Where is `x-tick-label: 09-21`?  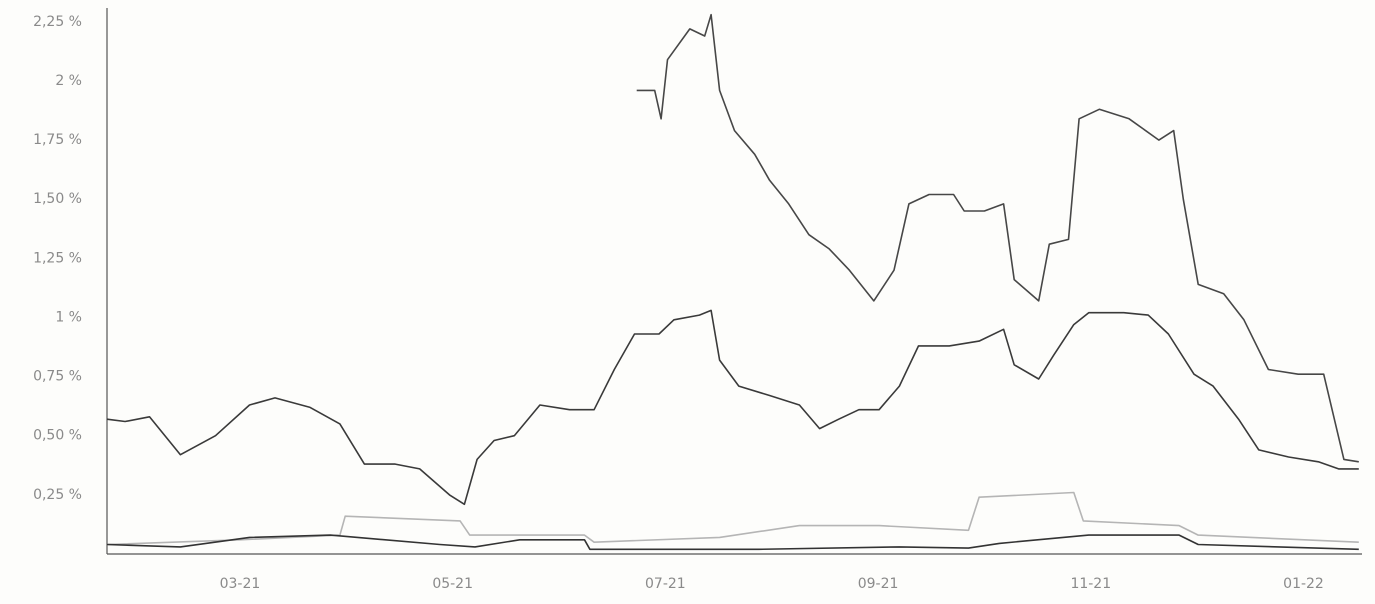
x-tick-label: 09-21 is located at coordinates (878, 584).